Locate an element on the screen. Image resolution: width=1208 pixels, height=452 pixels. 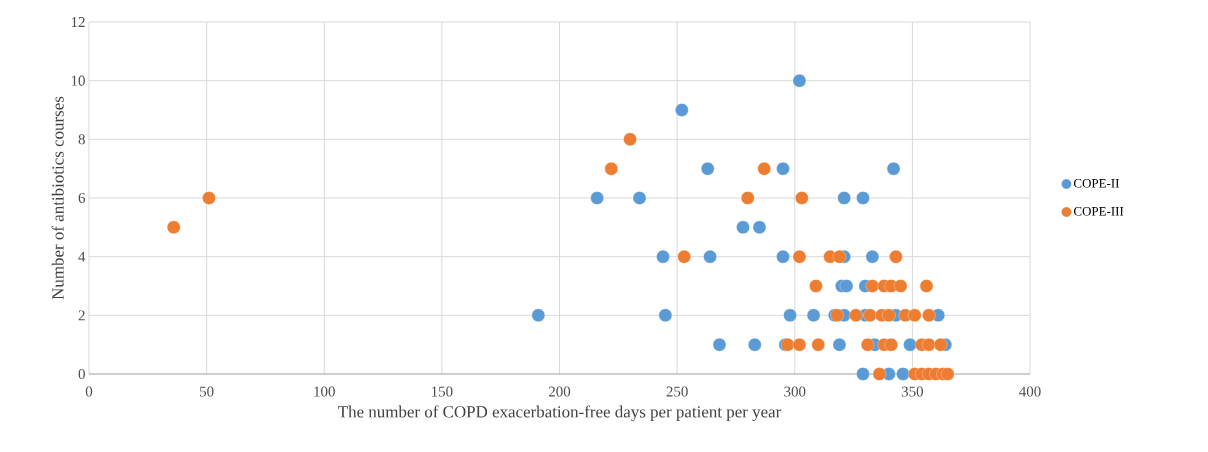
y-tick-label: 2 is located at coordinates (81, 315).